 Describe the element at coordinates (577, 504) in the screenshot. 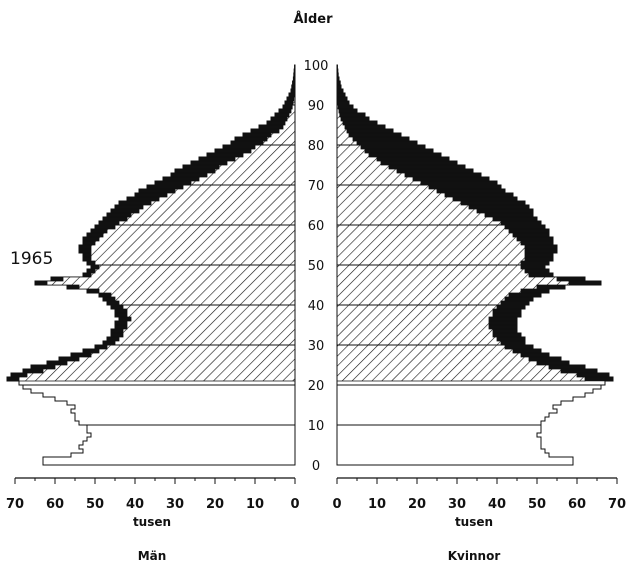

I see `women-x-tick-label: 60` at that location.